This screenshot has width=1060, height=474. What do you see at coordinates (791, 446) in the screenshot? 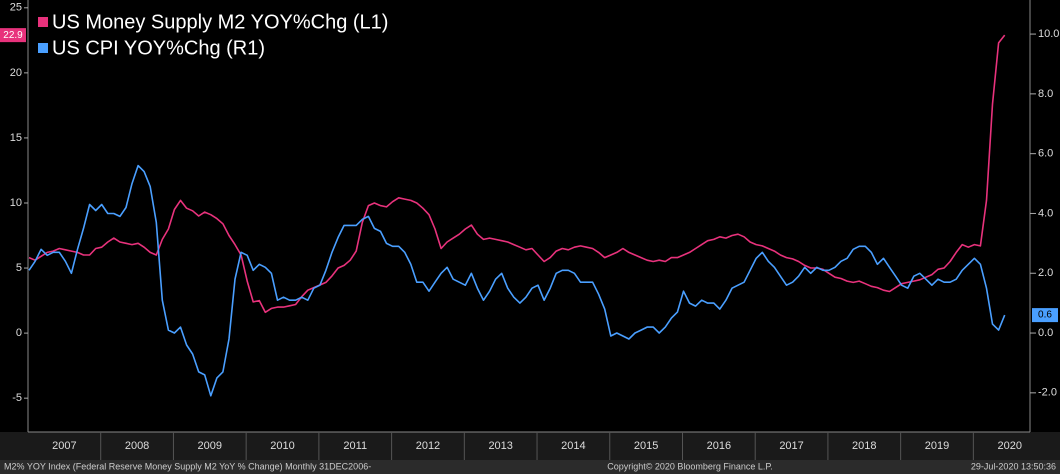
I see `x-tick-label: 2017` at bounding box center [791, 446].